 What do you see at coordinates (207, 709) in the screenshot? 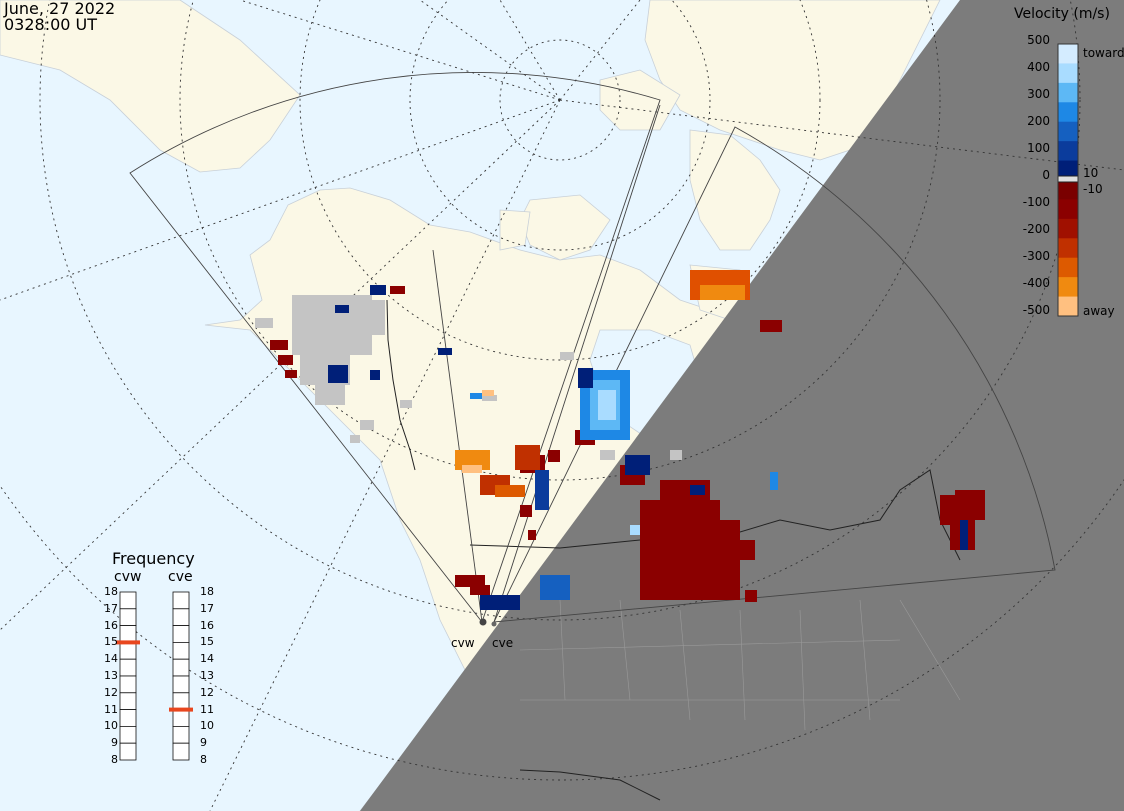
I see `frequency-label-right: 11` at bounding box center [207, 709].